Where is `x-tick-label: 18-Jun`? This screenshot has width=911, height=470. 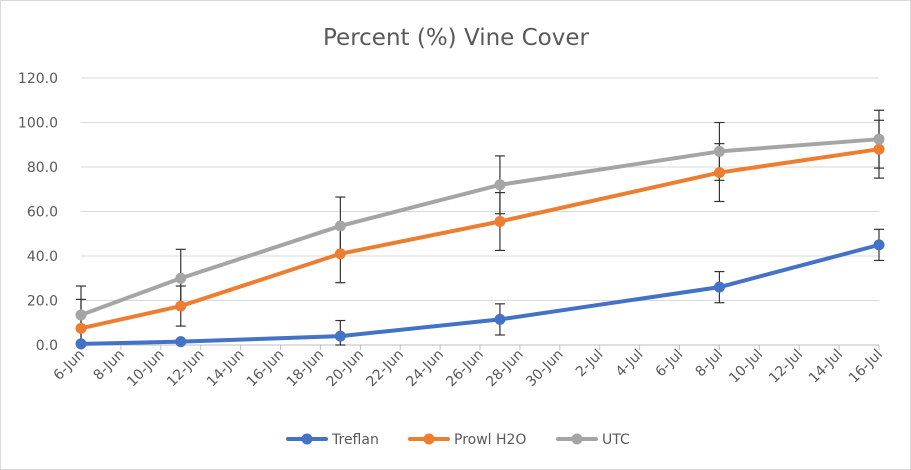 x-tick-label: 18-Jun is located at coordinates (306, 369).